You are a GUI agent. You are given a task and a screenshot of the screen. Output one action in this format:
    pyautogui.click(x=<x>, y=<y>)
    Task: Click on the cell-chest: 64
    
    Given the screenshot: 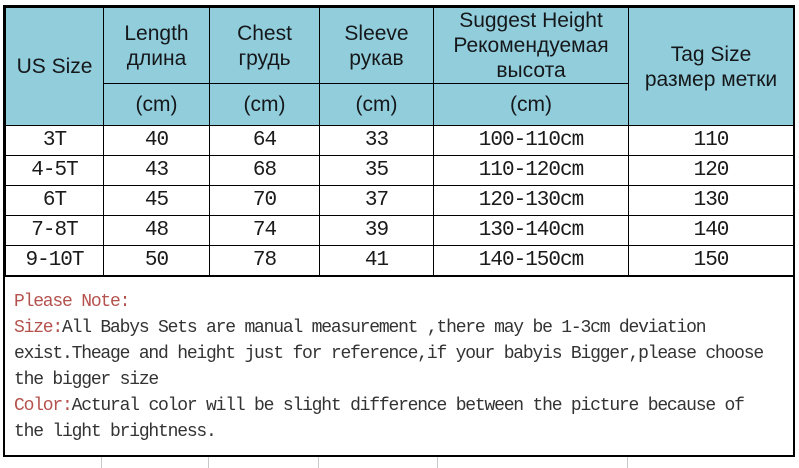 What is the action you would take?
    pyautogui.click(x=264, y=140)
    